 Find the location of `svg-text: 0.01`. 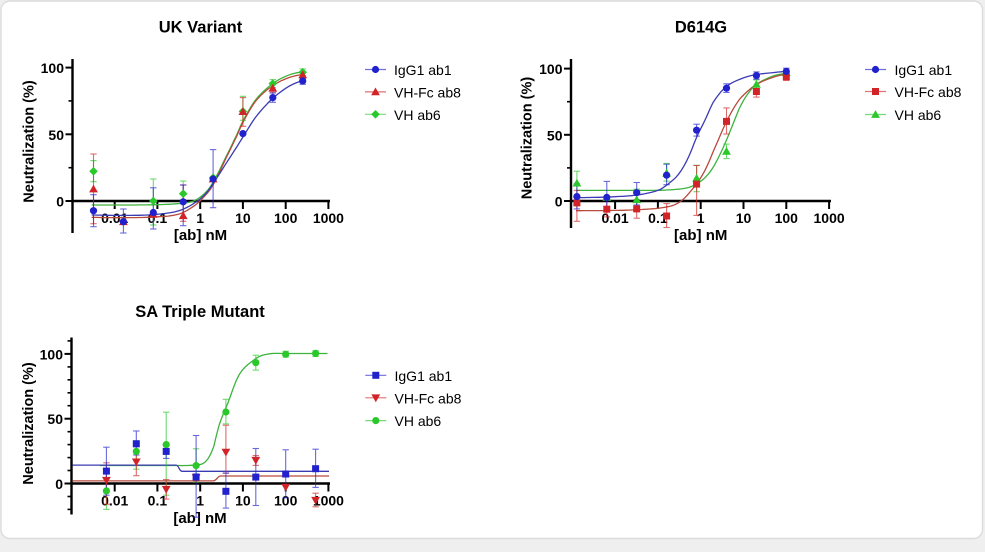

svg-text: 0.01 is located at coordinates (614, 218).